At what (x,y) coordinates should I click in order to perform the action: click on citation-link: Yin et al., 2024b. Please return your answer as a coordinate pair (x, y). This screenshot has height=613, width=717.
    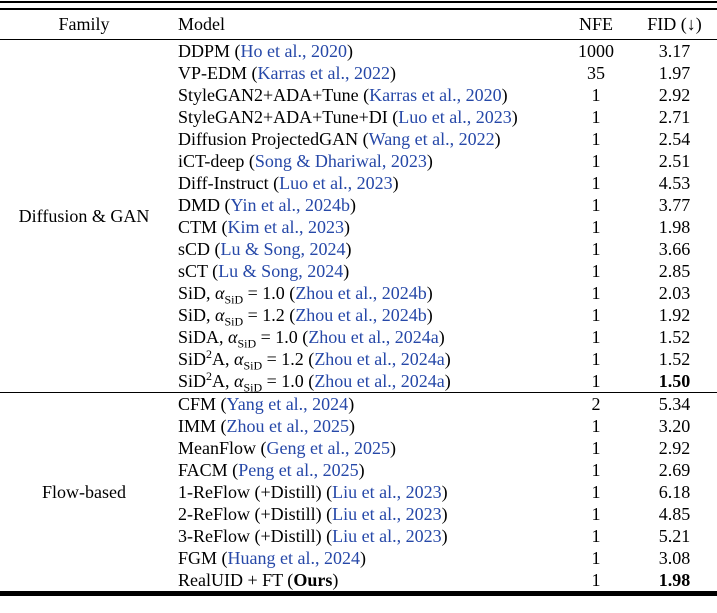
    Looking at the image, I should click on (290, 204).